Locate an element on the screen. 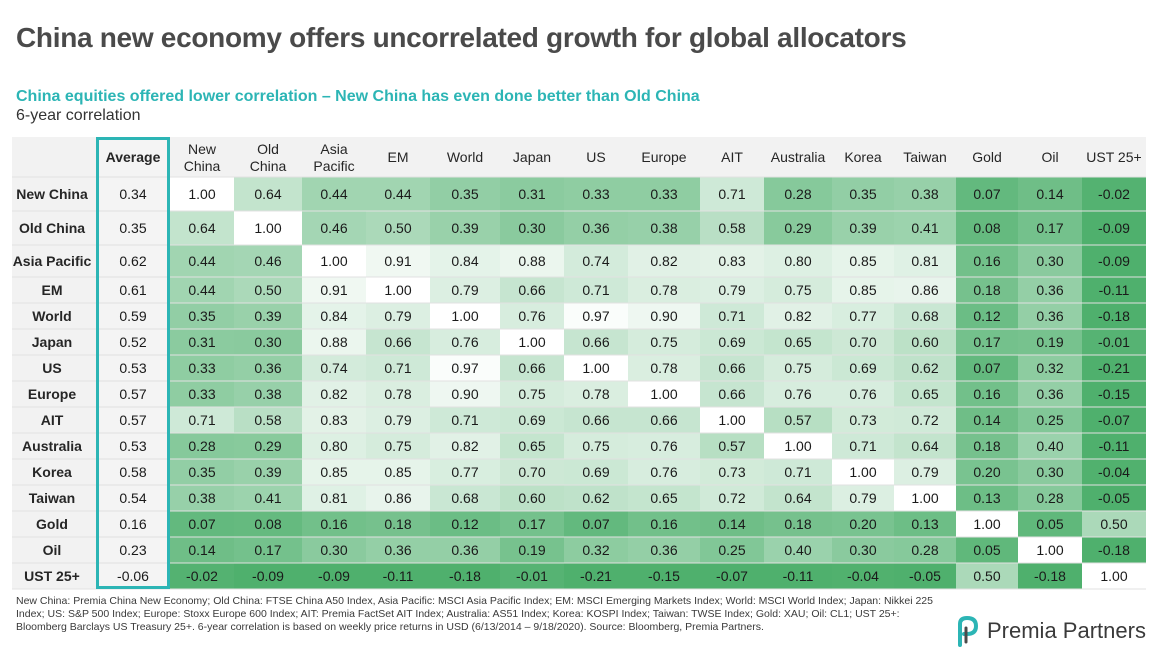  average-value: 0.52 is located at coordinates (132, 342).